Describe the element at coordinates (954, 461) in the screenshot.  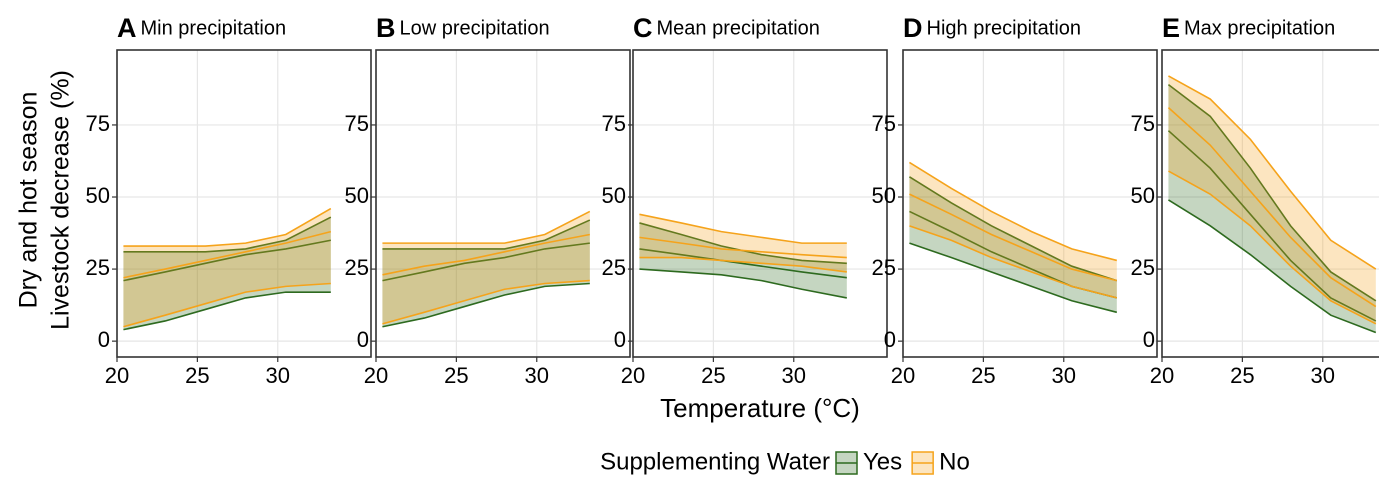
I see `legend-label: No` at that location.